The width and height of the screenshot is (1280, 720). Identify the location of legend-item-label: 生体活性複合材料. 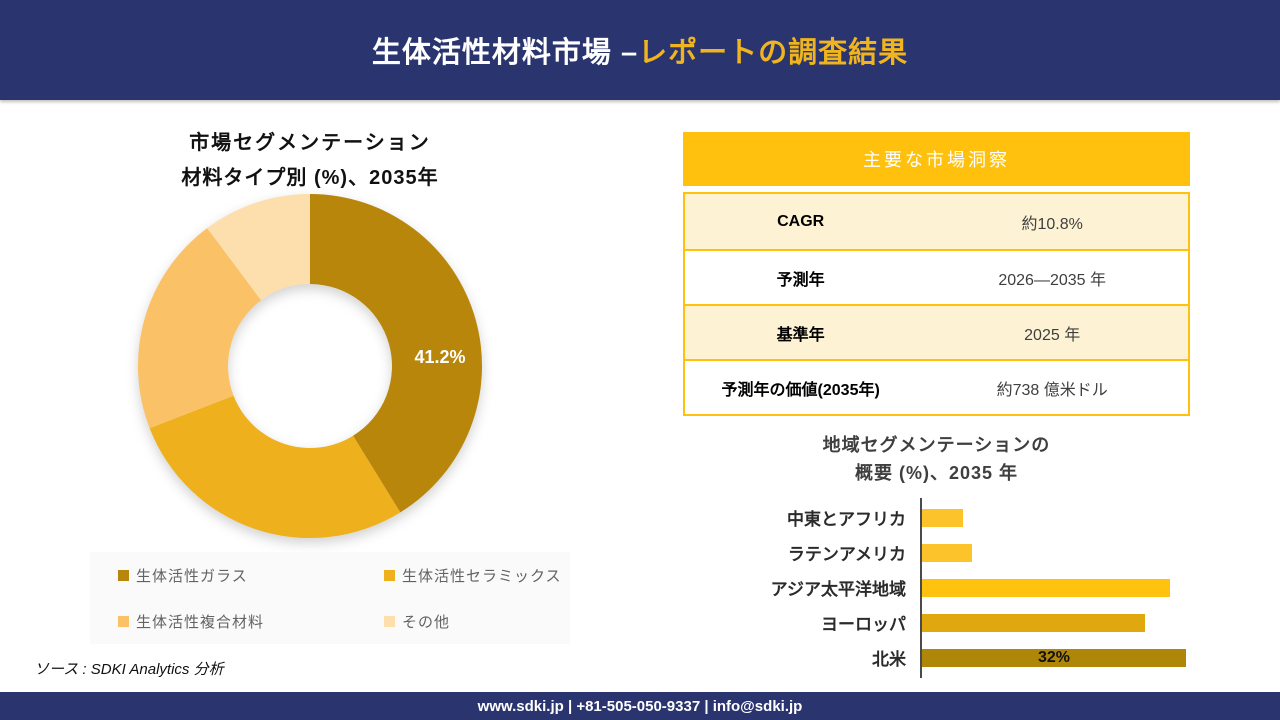
(200, 622).